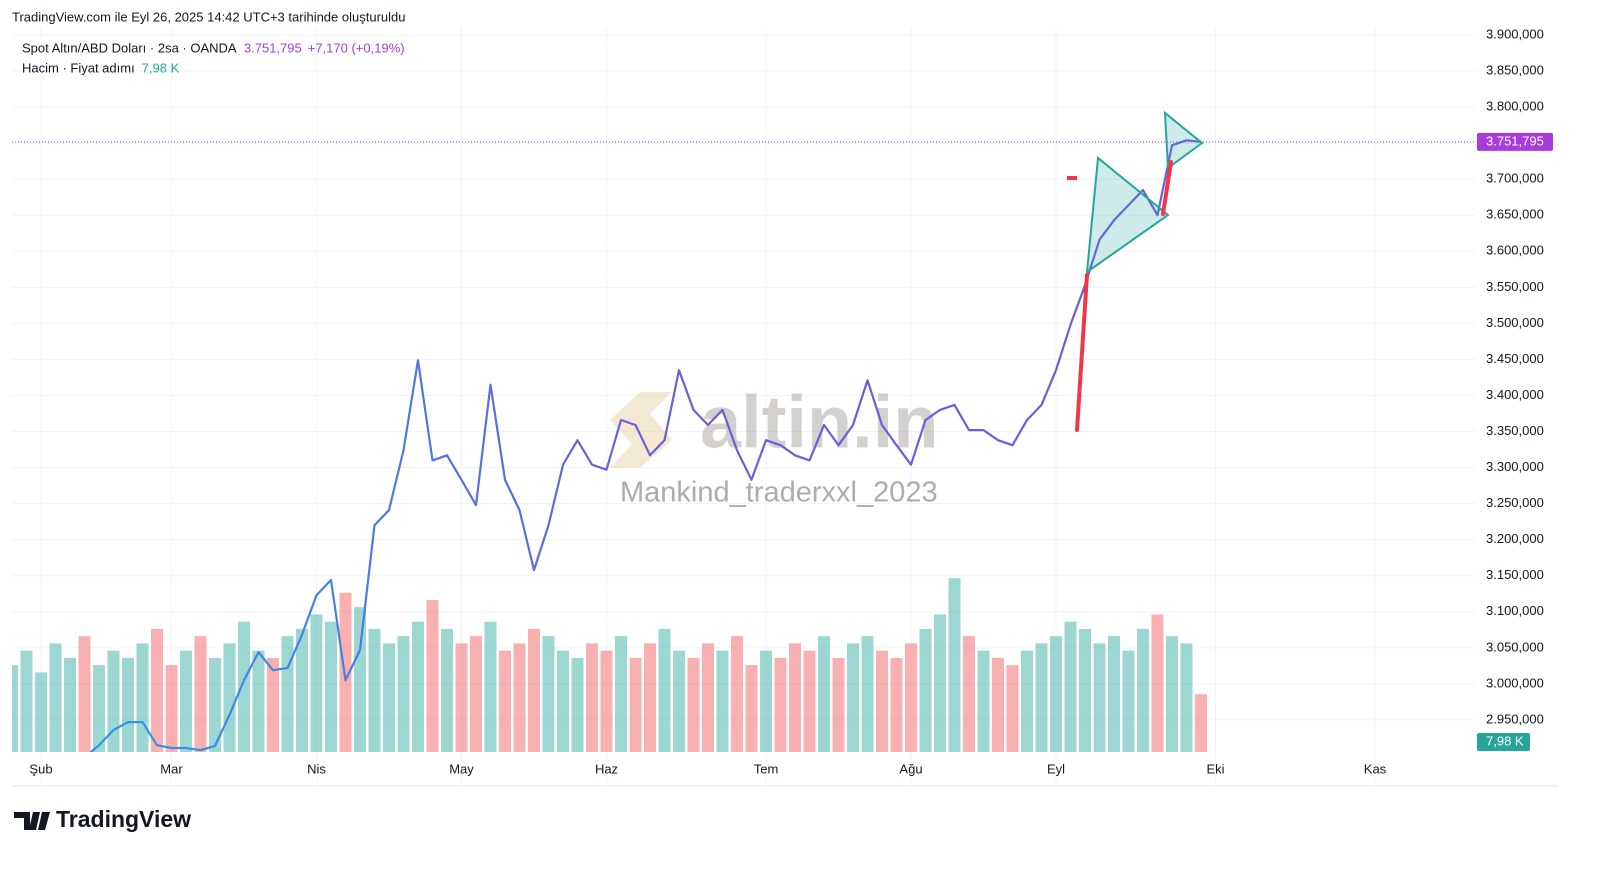 Image resolution: width=1600 pixels, height=871 pixels. I want to click on y-tick-label: 3.100,000, so click(1515, 610).